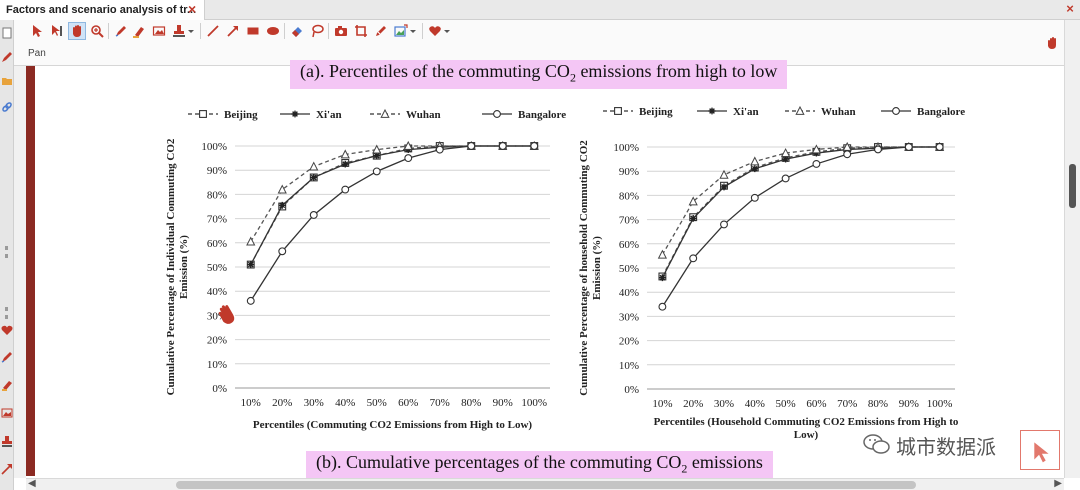  I want to click on lasso-icon, so click(317, 31).